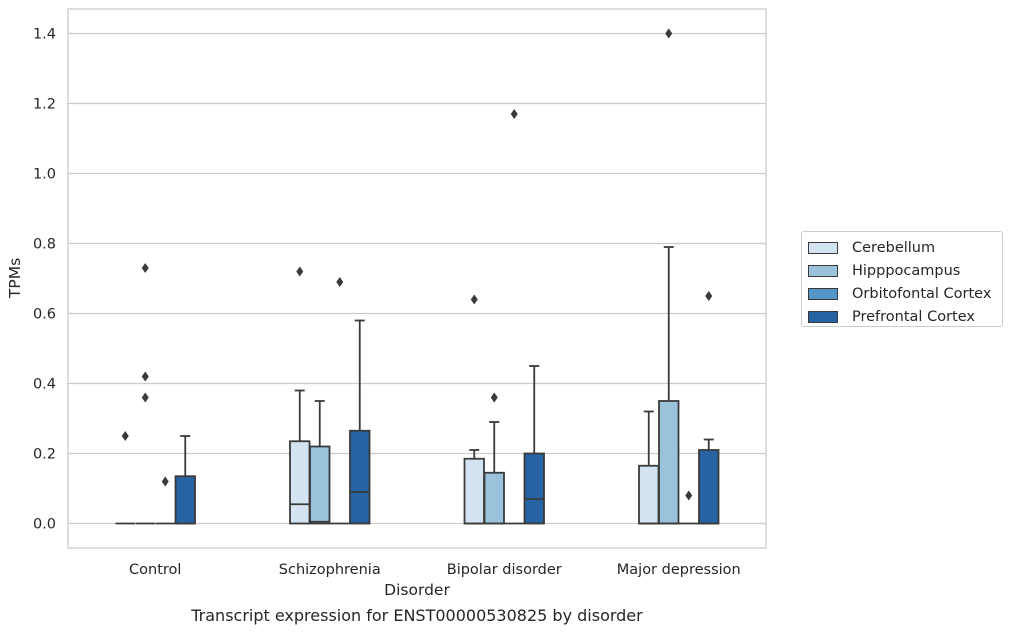  I want to click on legend-item: Prefrontal Cortex, so click(905, 316).